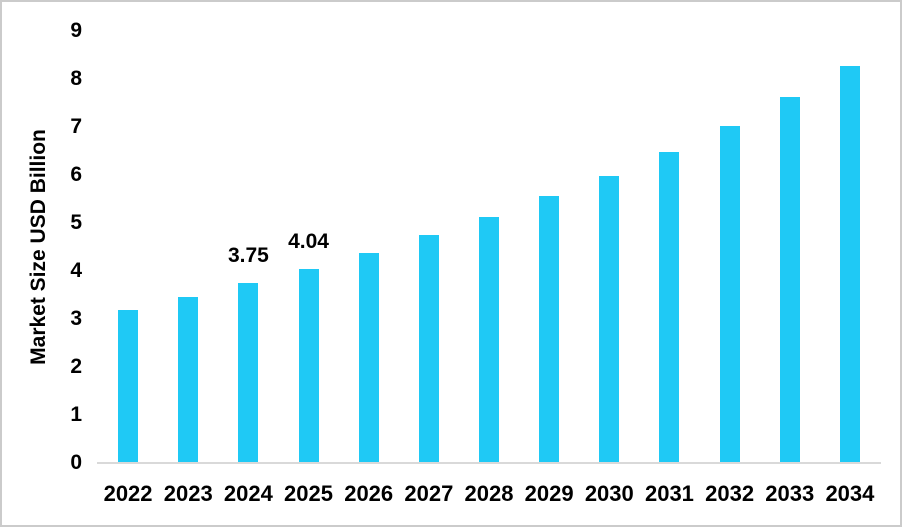 The width and height of the screenshot is (902, 527). I want to click on bar-2027, so click(428, 349).